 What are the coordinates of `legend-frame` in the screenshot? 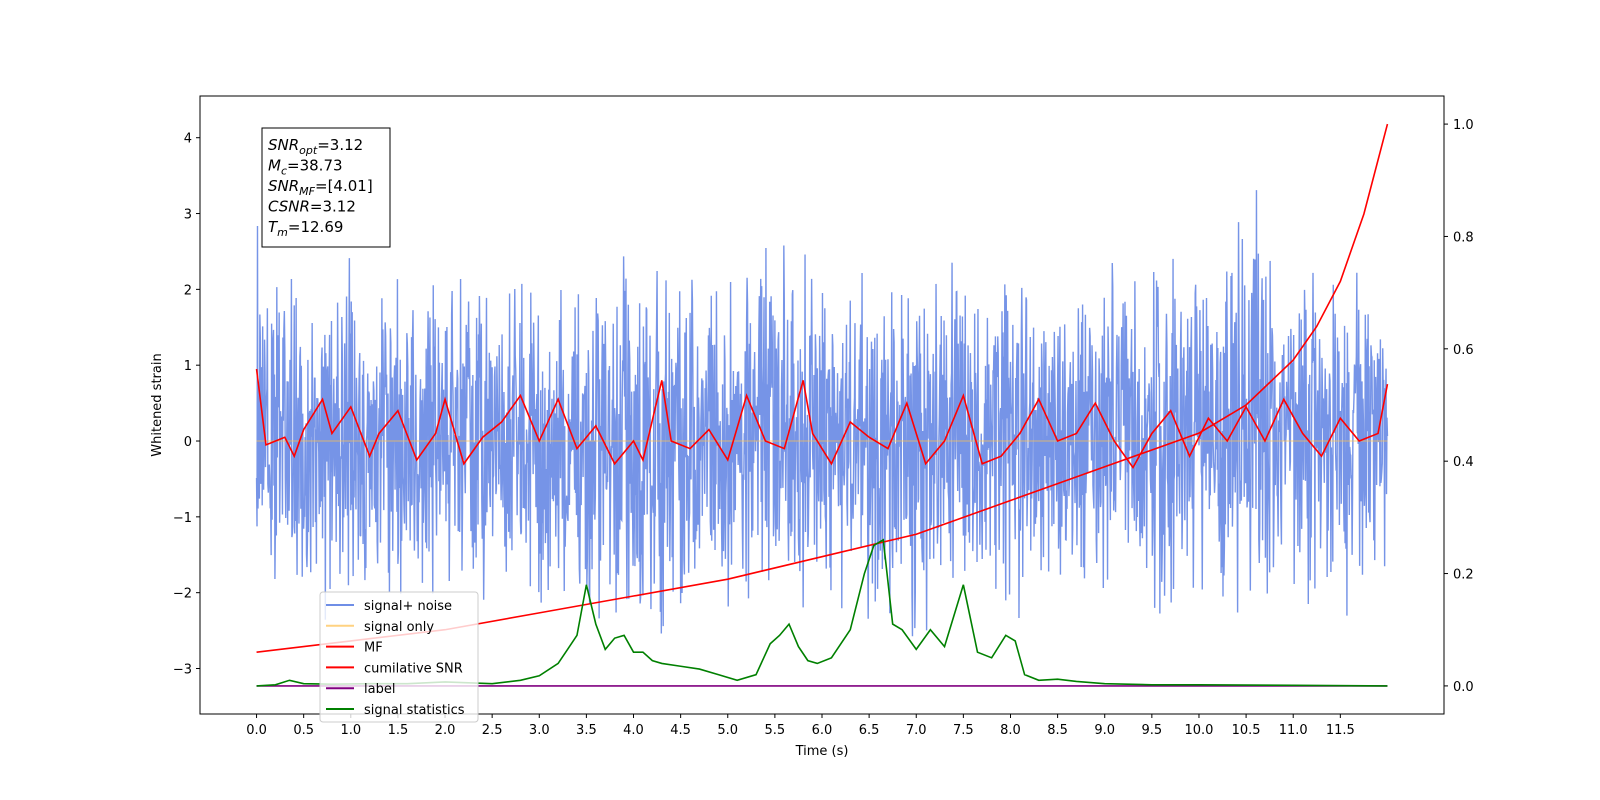 It's located at (399, 657).